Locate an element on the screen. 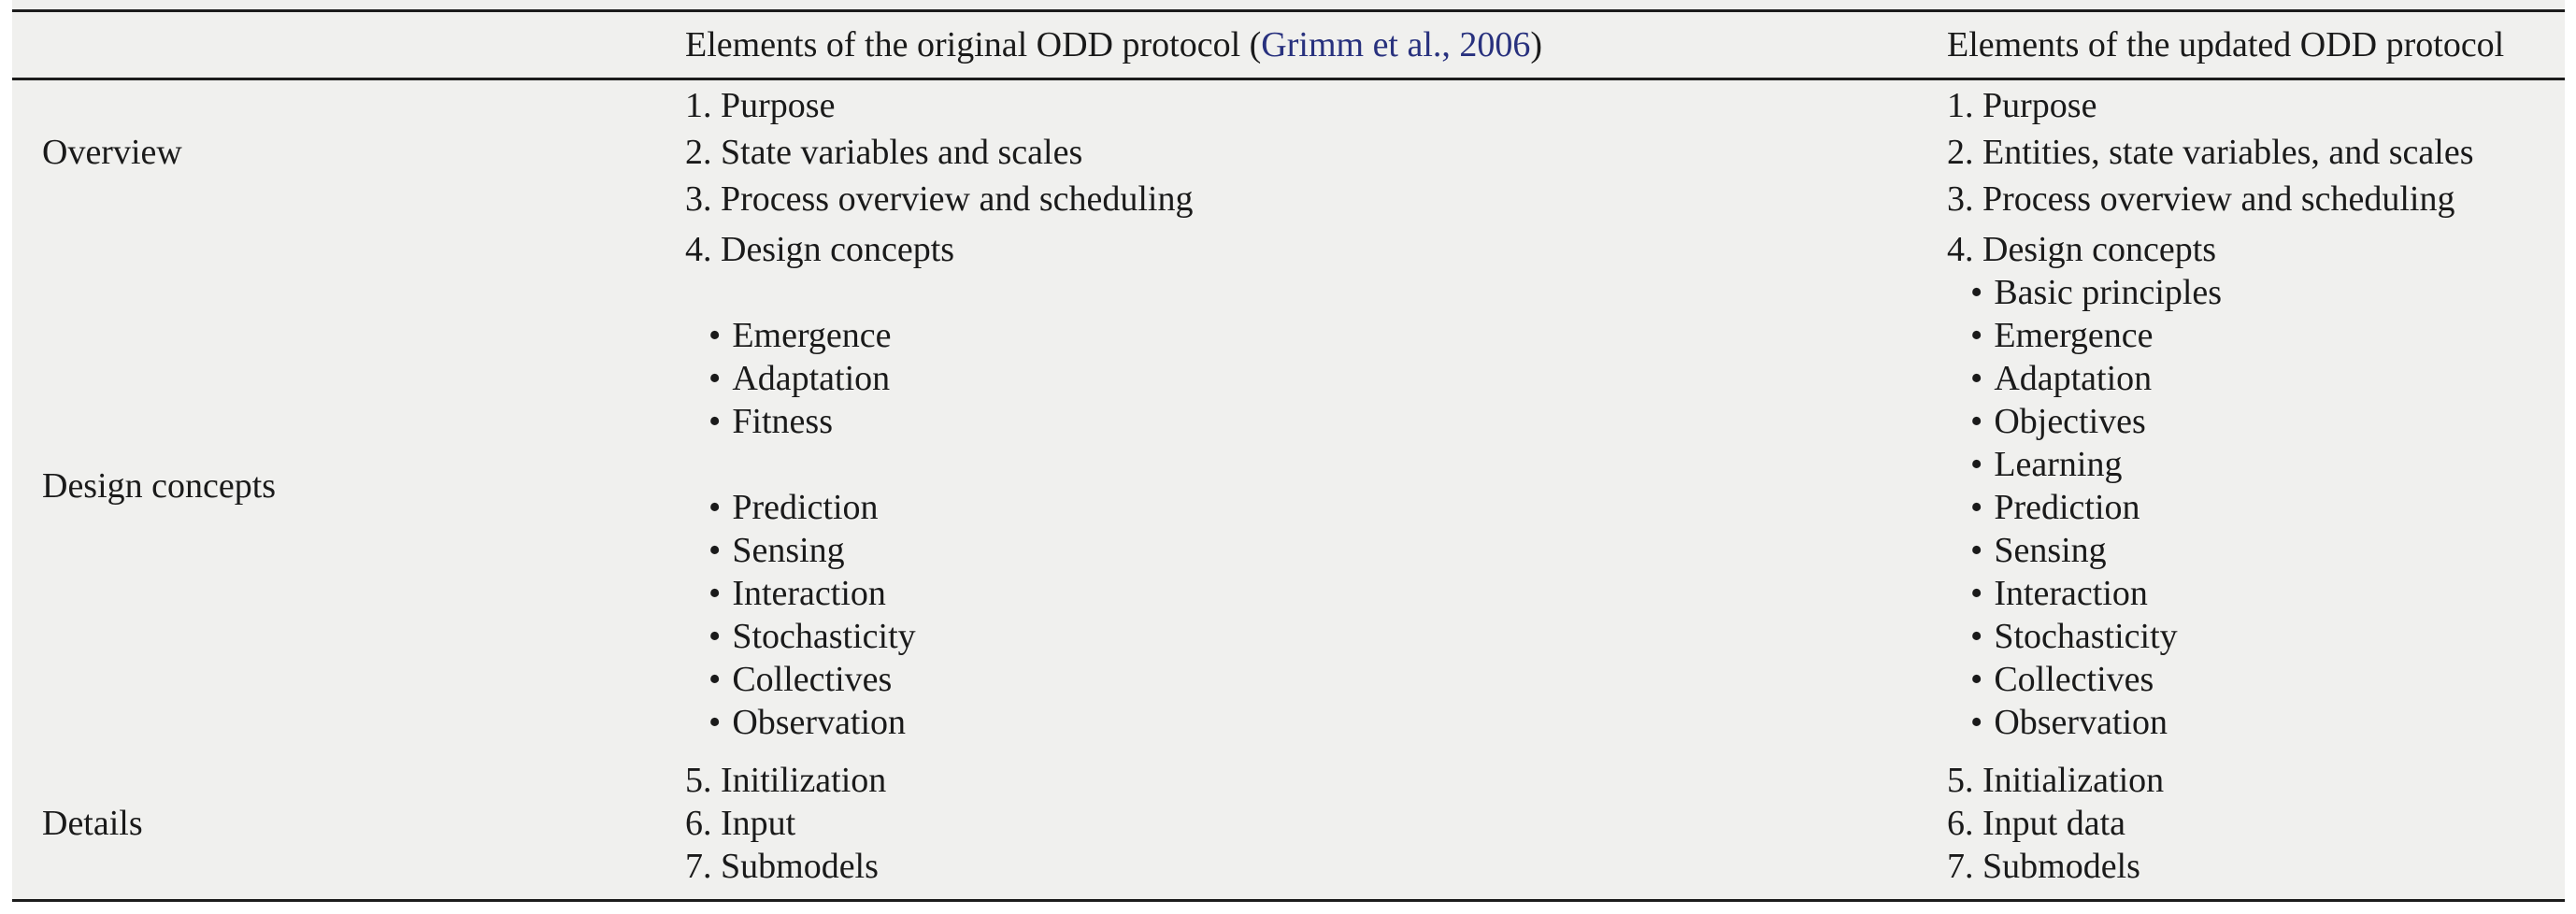 The image size is (2576, 914). list-item: 2. Entities, state variables, and scales is located at coordinates (2210, 152).